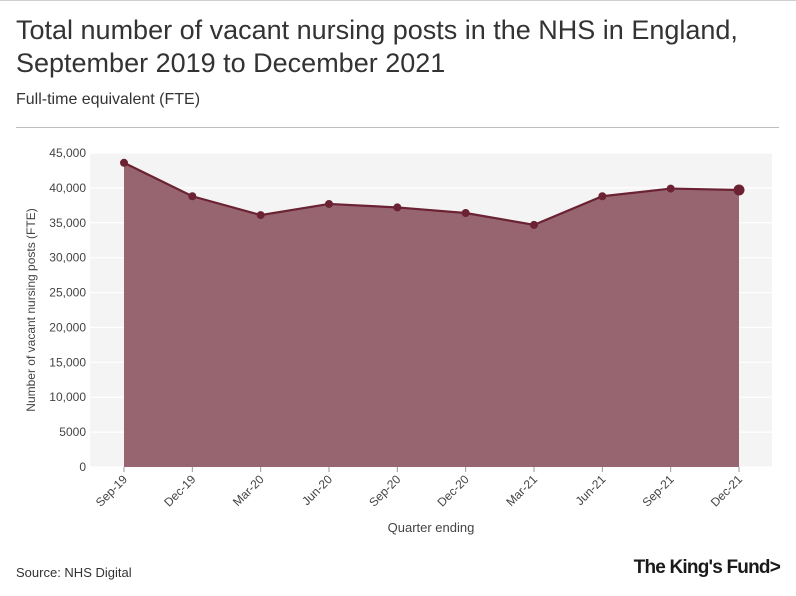 This screenshot has height=596, width=796. Describe the element at coordinates (397, 127) in the screenshot. I see `header-divider` at that location.